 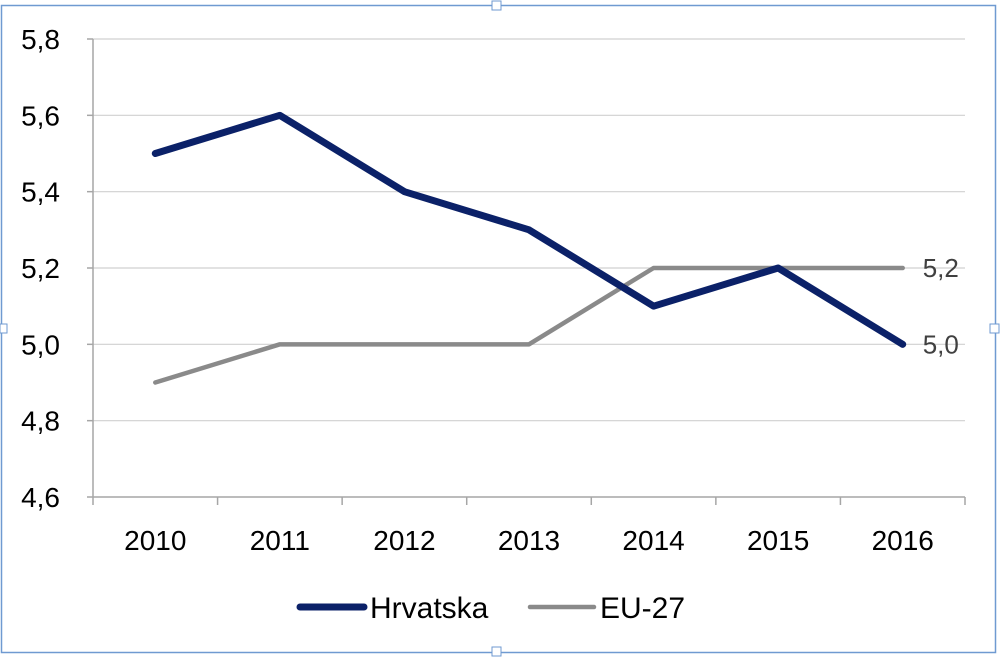 I want to click on y-tick-label: 5,0, so click(x=40, y=344).